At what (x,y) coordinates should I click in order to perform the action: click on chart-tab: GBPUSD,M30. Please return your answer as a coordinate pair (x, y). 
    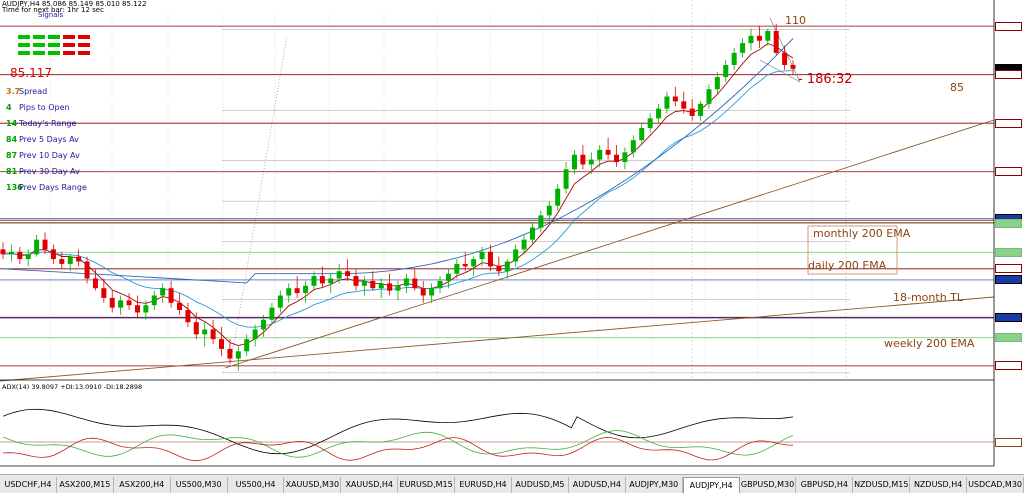
    Looking at the image, I should click on (768, 485).